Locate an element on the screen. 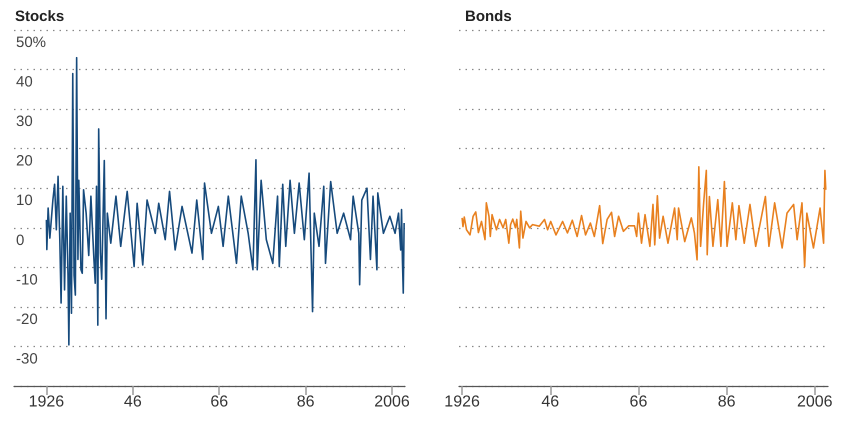 This screenshot has height=426, width=858. y-tick-label: 50% is located at coordinates (31, 42).